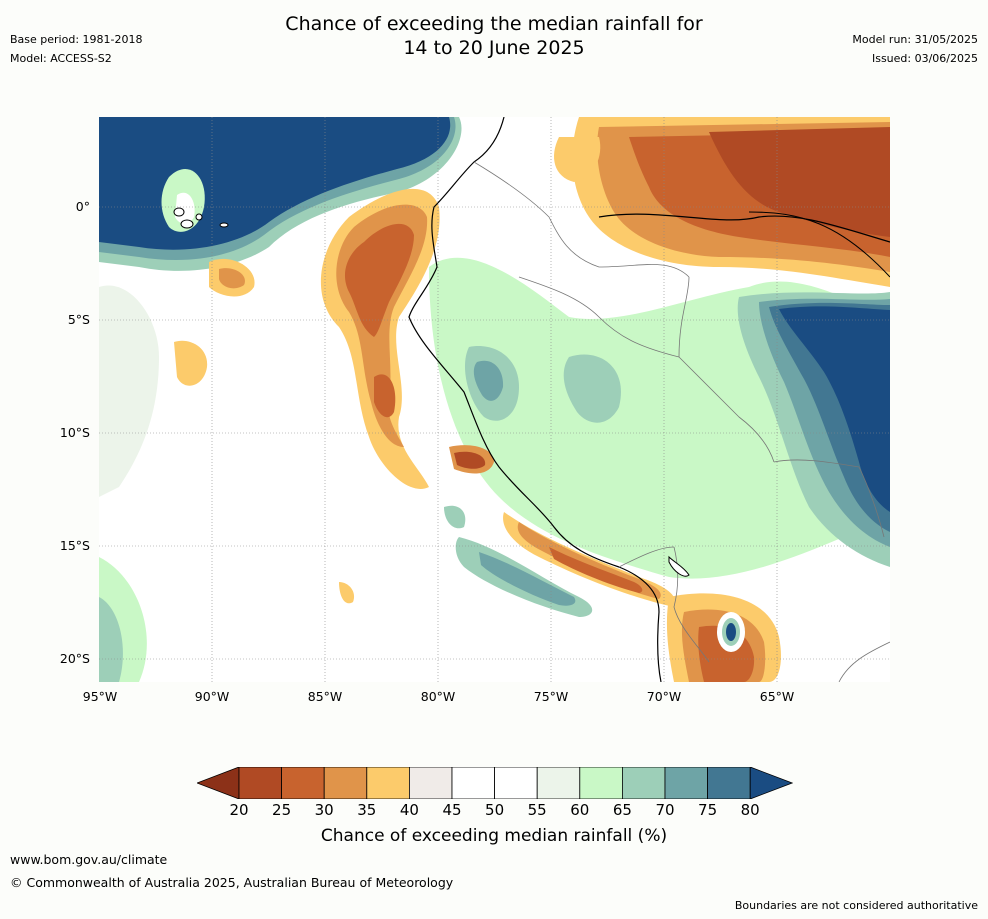  Describe the element at coordinates (664, 696) in the screenshot. I see `lon-label-70w: 70°W` at that location.